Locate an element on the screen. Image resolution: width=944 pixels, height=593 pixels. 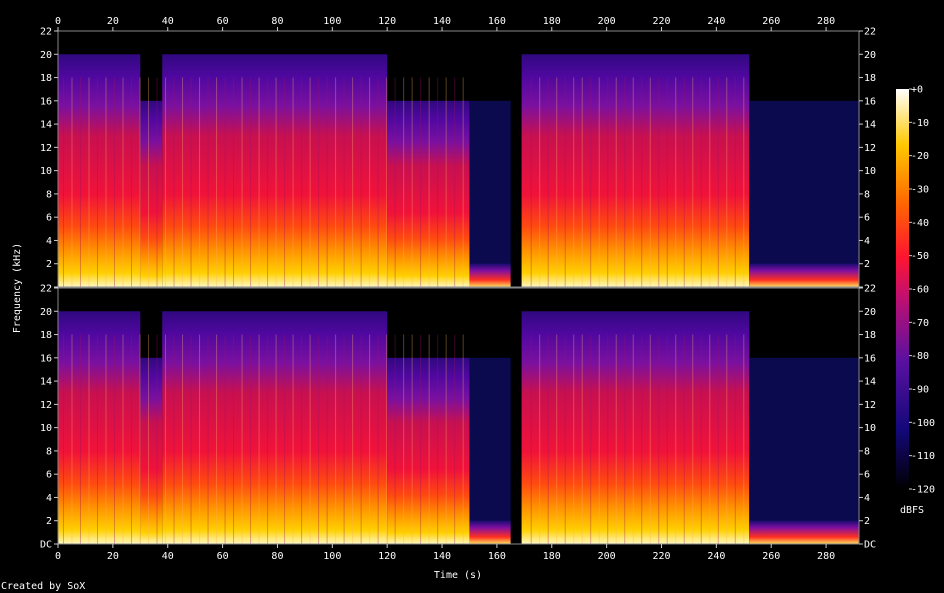
x-tick-label: 240 is located at coordinates (716, 556).